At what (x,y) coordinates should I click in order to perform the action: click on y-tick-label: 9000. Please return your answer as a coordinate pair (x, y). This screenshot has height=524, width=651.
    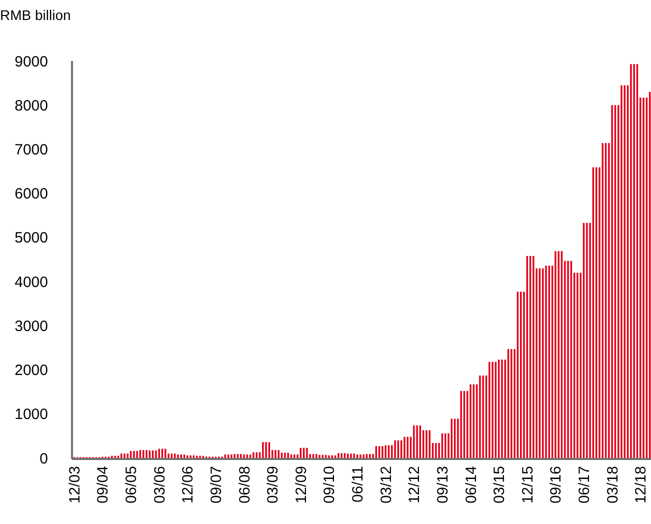
    Looking at the image, I should click on (31, 61).